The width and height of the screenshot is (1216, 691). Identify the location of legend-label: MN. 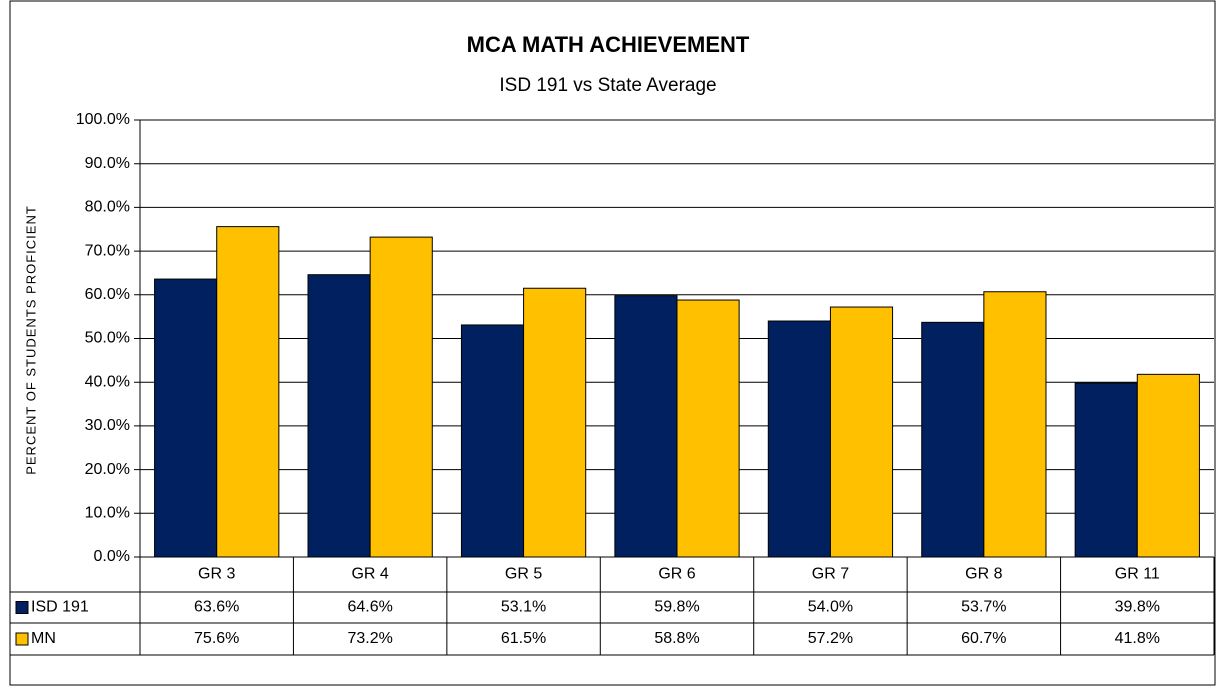
(43, 638).